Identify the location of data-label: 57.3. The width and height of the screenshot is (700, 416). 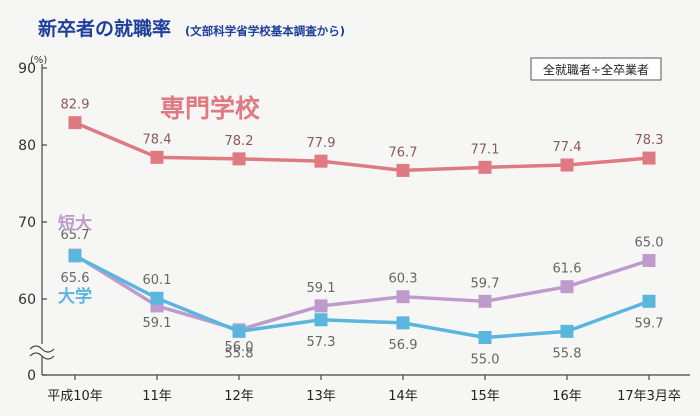
(321, 342).